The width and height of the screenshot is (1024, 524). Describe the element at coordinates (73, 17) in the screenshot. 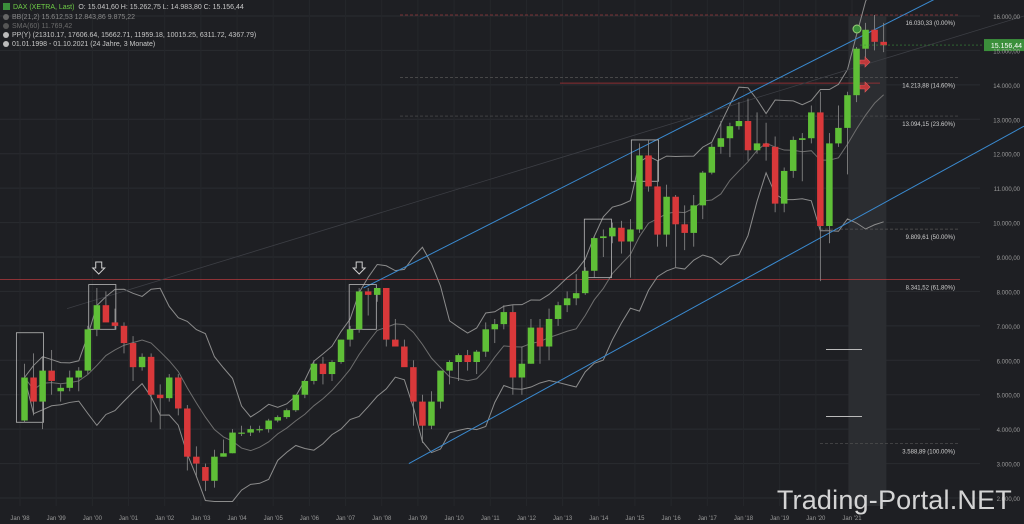

I see `legend-bb-text: BB(21,2) 15.612,53 12.843,86 9.875,22` at that location.